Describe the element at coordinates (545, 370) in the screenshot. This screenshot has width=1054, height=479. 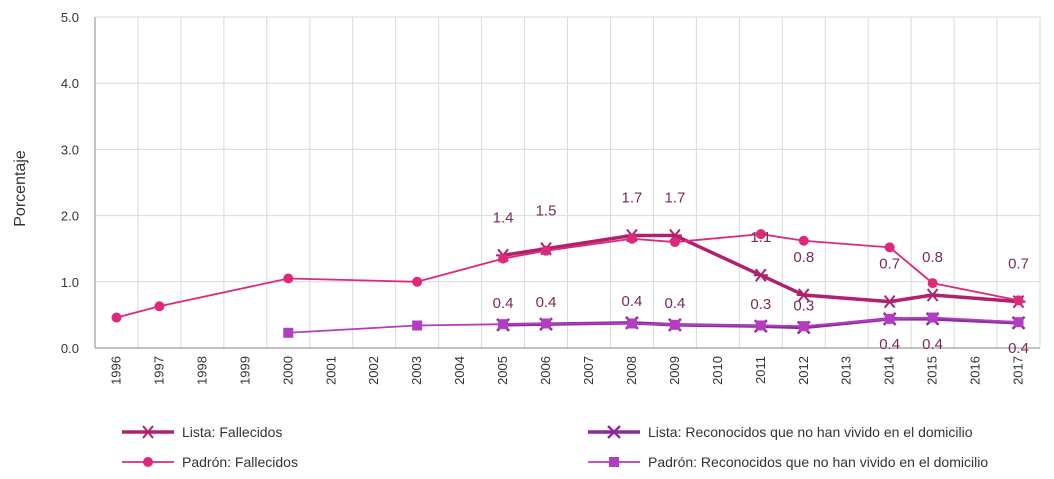
I see `x-tick-label: 2006` at that location.